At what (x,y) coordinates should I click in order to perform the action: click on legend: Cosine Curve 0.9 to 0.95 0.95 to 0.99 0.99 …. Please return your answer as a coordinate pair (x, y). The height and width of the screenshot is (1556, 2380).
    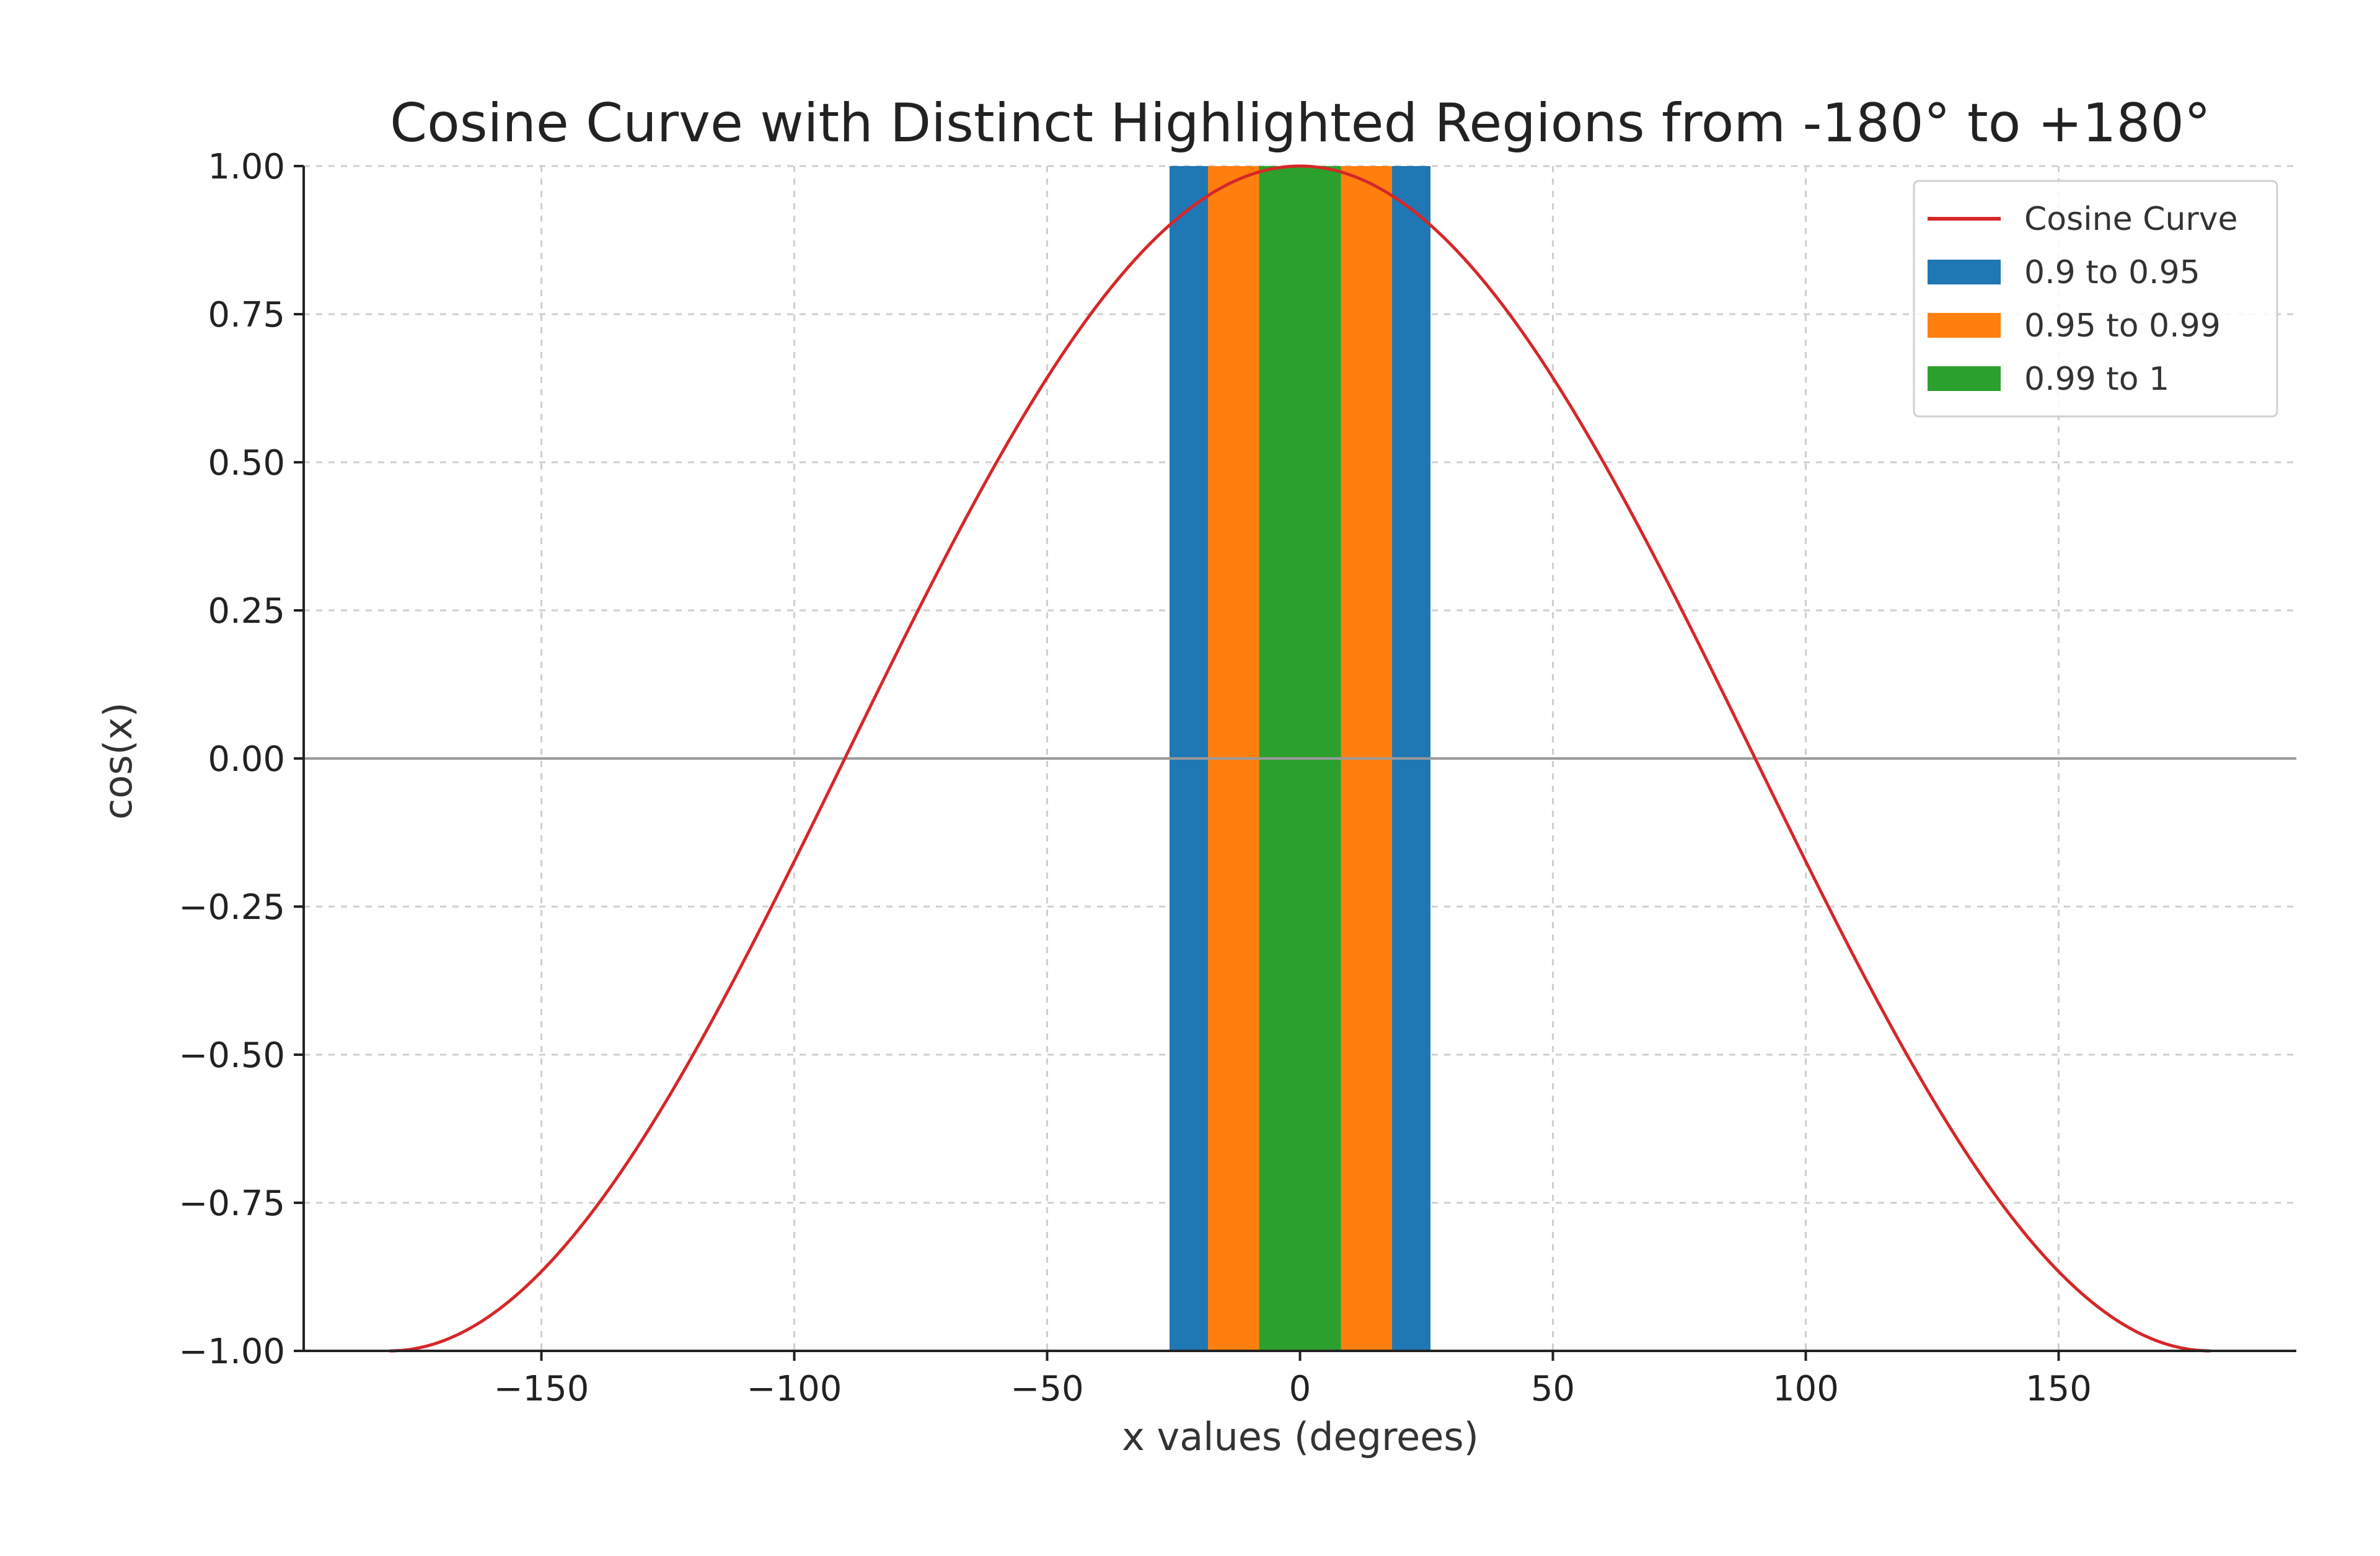
    Looking at the image, I should click on (2095, 299).